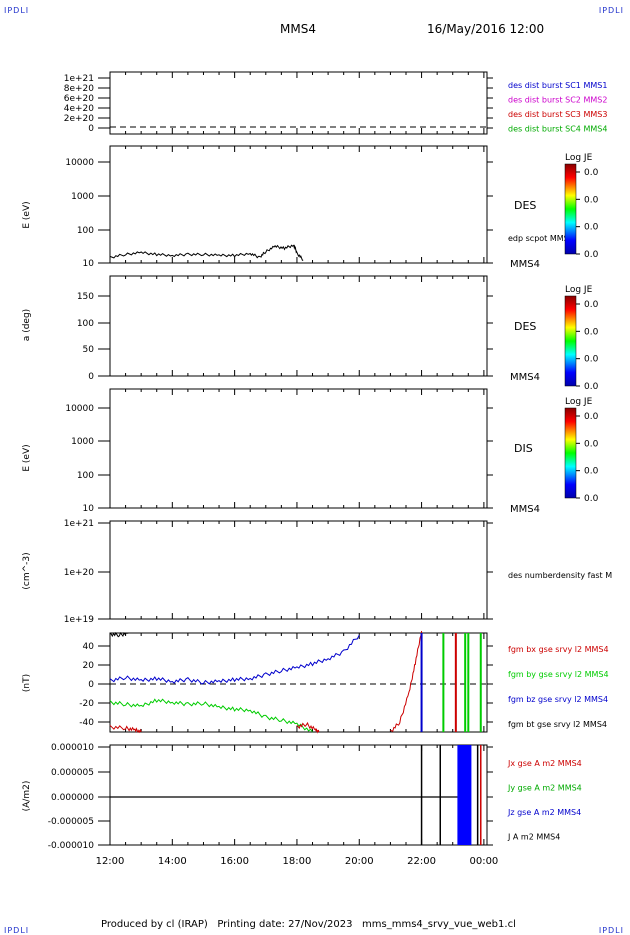 The image size is (630, 935). I want to click on panel-des-energy-ytick-label: 100, so click(85, 231).